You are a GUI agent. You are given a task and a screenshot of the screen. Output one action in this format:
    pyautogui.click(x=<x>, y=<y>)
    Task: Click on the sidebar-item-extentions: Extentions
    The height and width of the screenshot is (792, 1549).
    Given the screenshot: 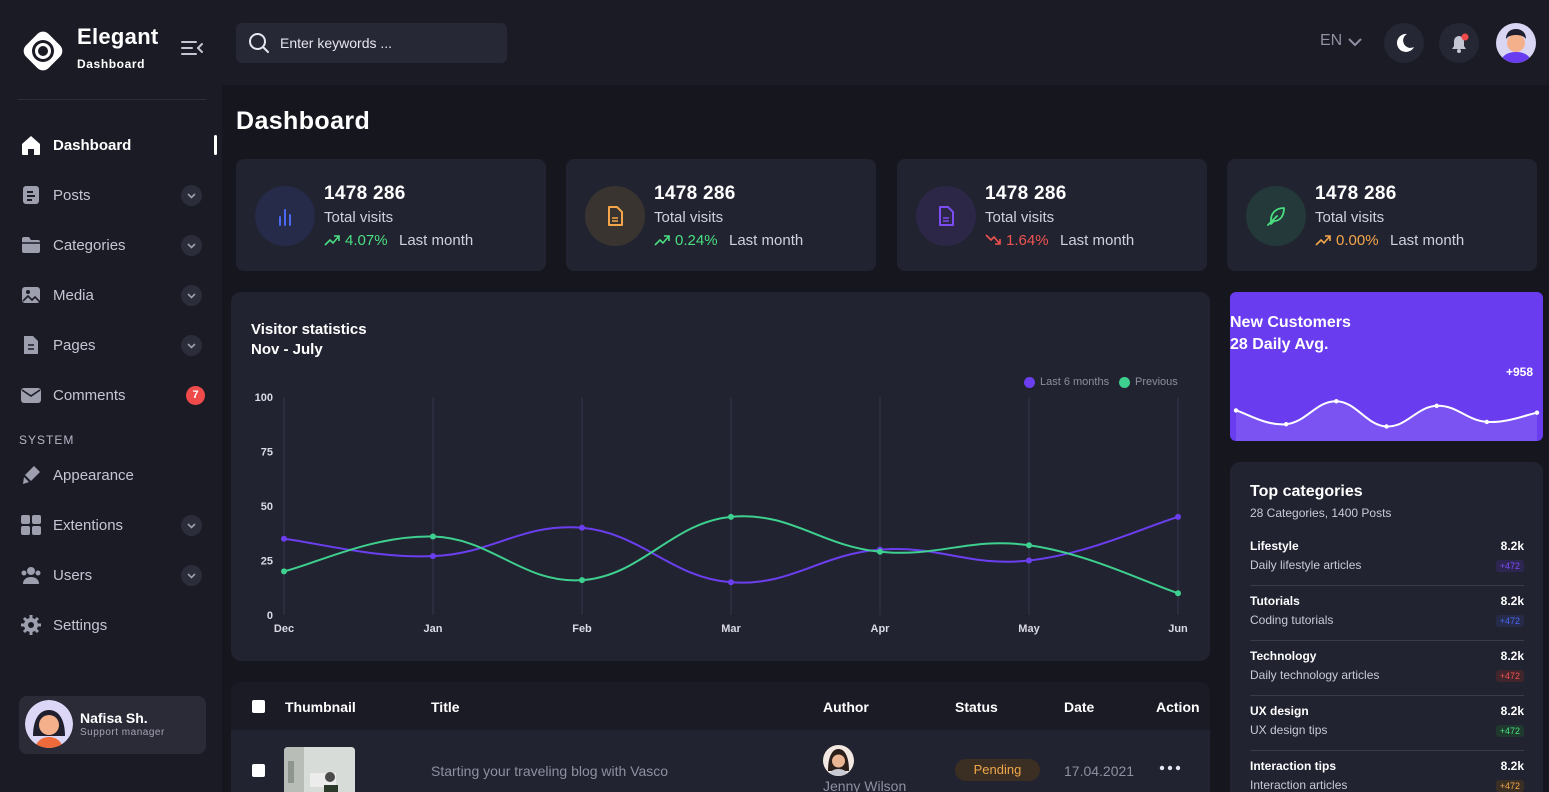 What is the action you would take?
    pyautogui.click(x=111, y=525)
    